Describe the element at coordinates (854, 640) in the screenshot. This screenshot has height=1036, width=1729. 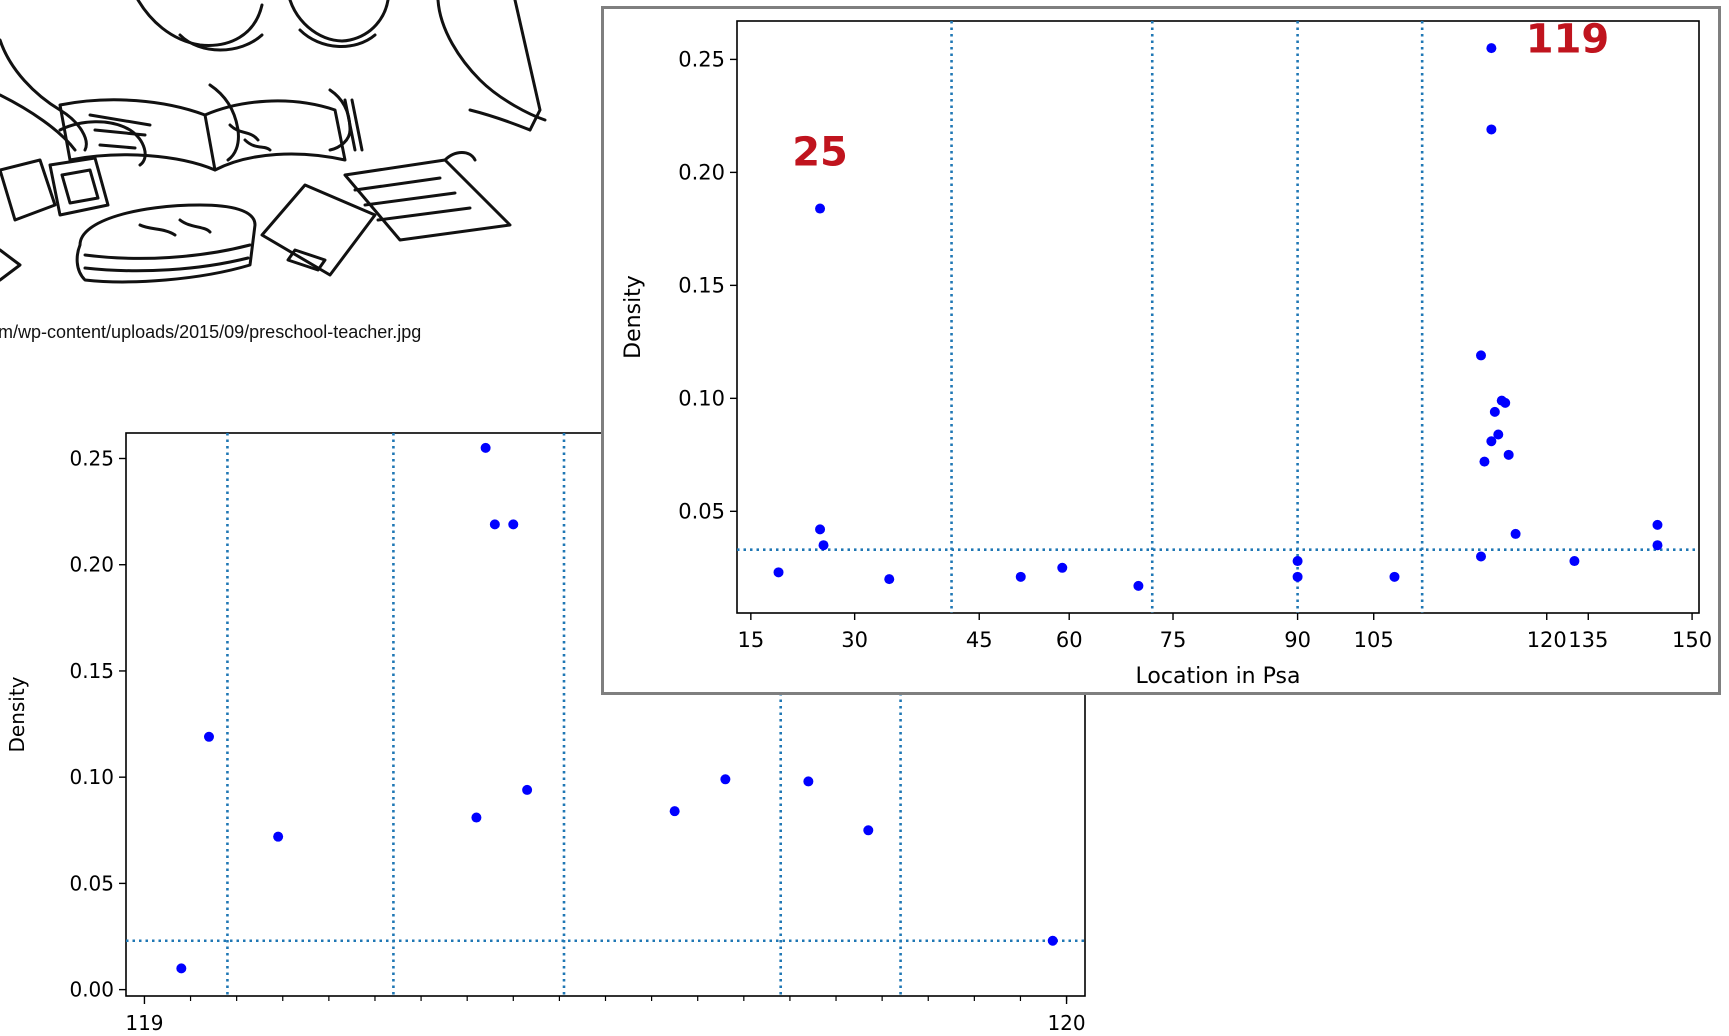
I see `x-tick-label: 30` at that location.